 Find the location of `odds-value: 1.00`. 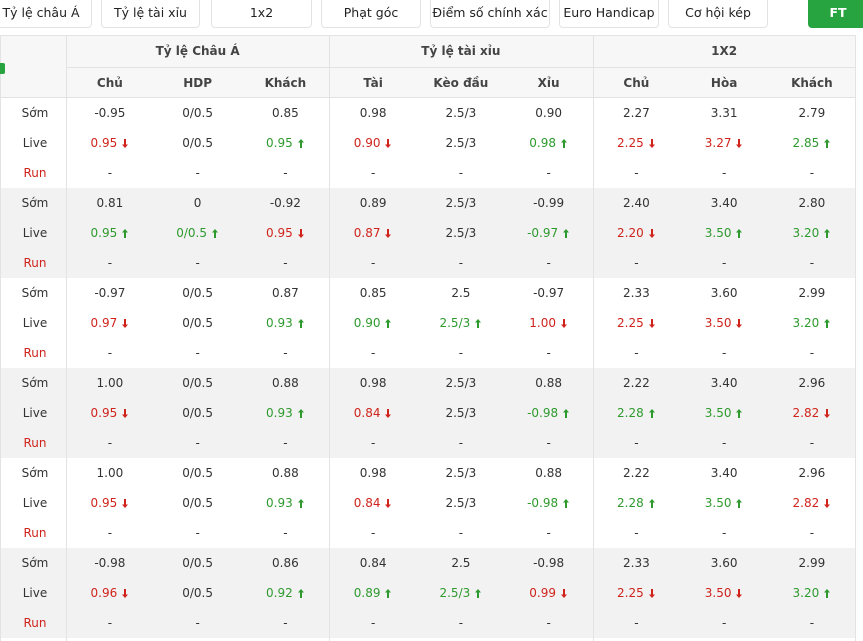

odds-value: 1.00 is located at coordinates (542, 323).